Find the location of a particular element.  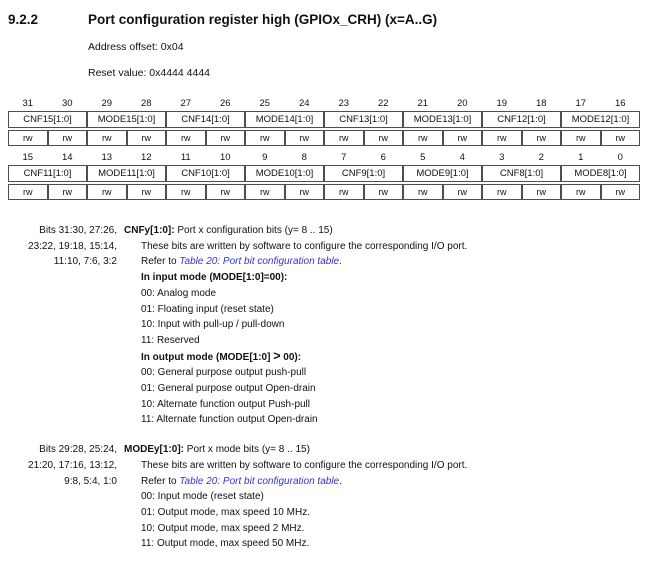

bit-number: 4 is located at coordinates (462, 157).